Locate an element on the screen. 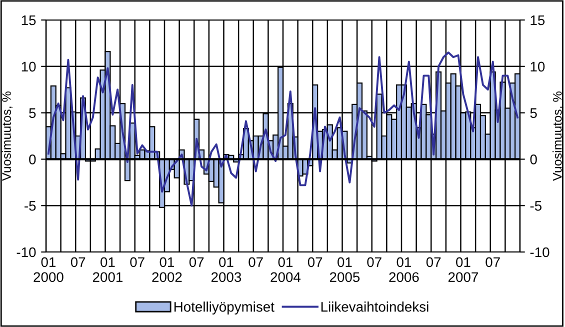  y2-tick-label: -10 is located at coordinates (540, 252).